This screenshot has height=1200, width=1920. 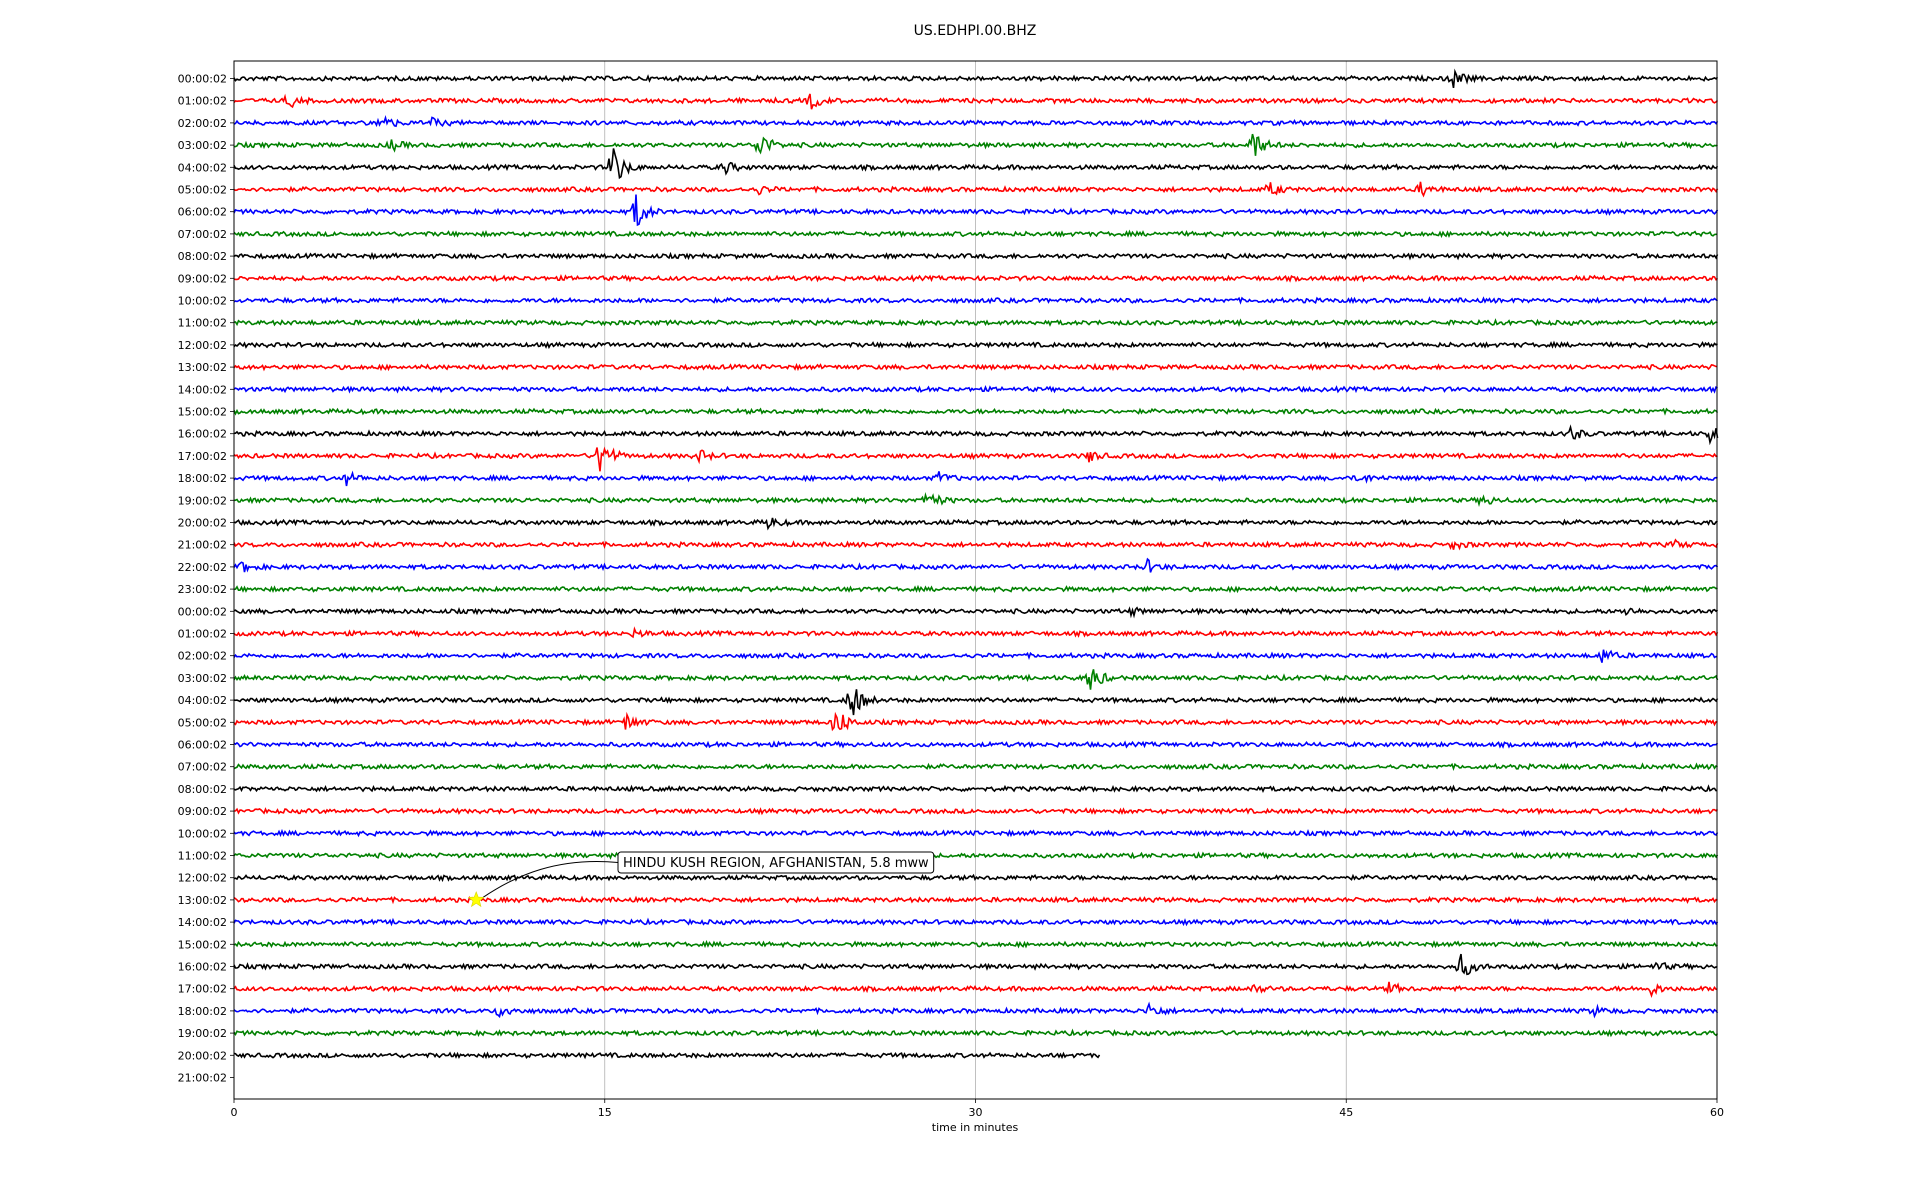 What do you see at coordinates (234, 1112) in the screenshot?
I see `x-tick-label: 0` at bounding box center [234, 1112].